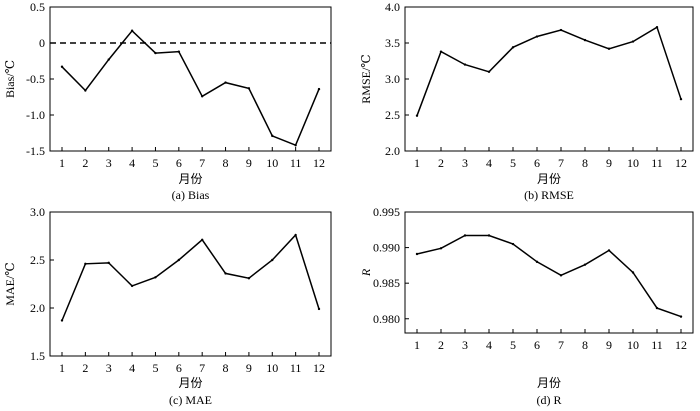  I want to click on panel-caption: (c) MAE, so click(190, 400).